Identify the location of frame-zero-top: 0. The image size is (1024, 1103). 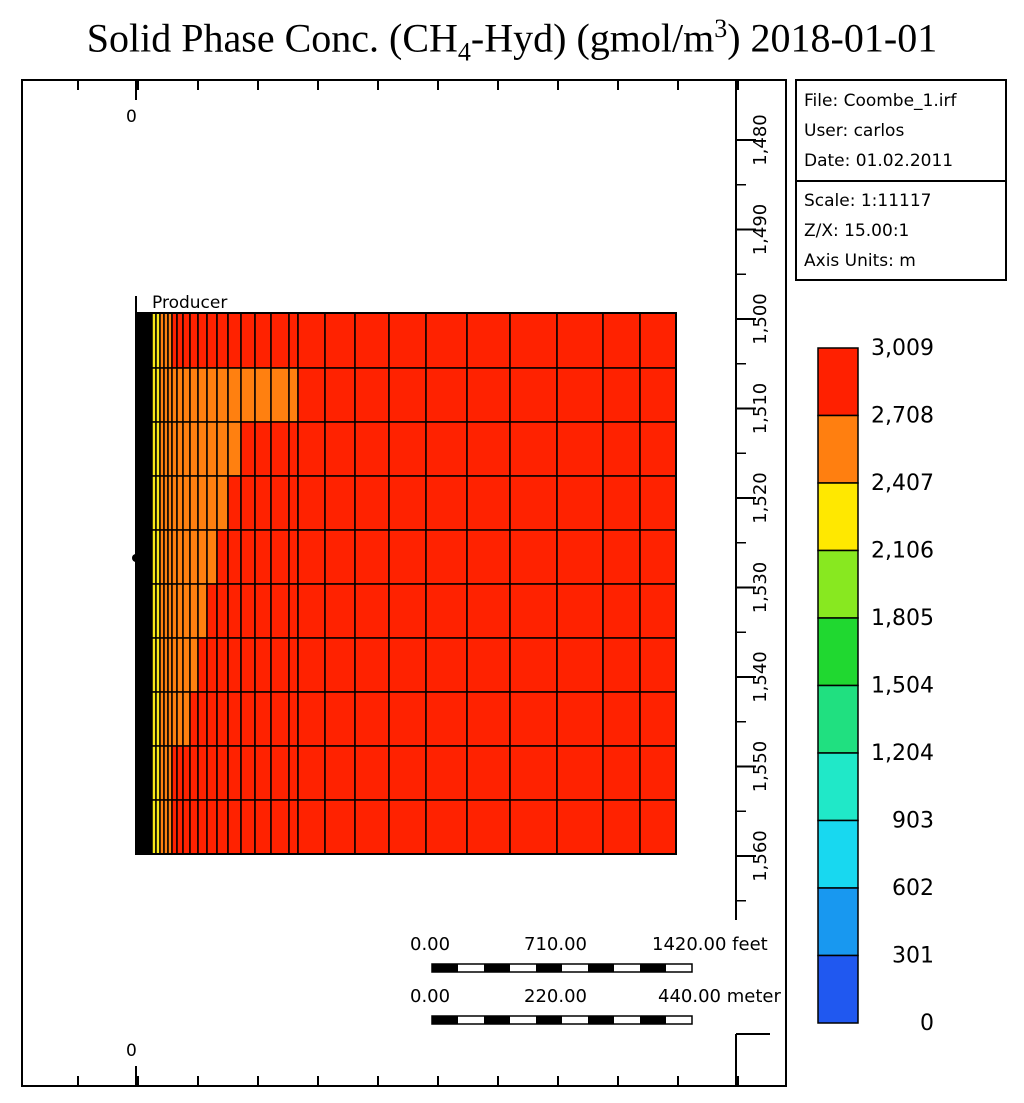
(131, 117).